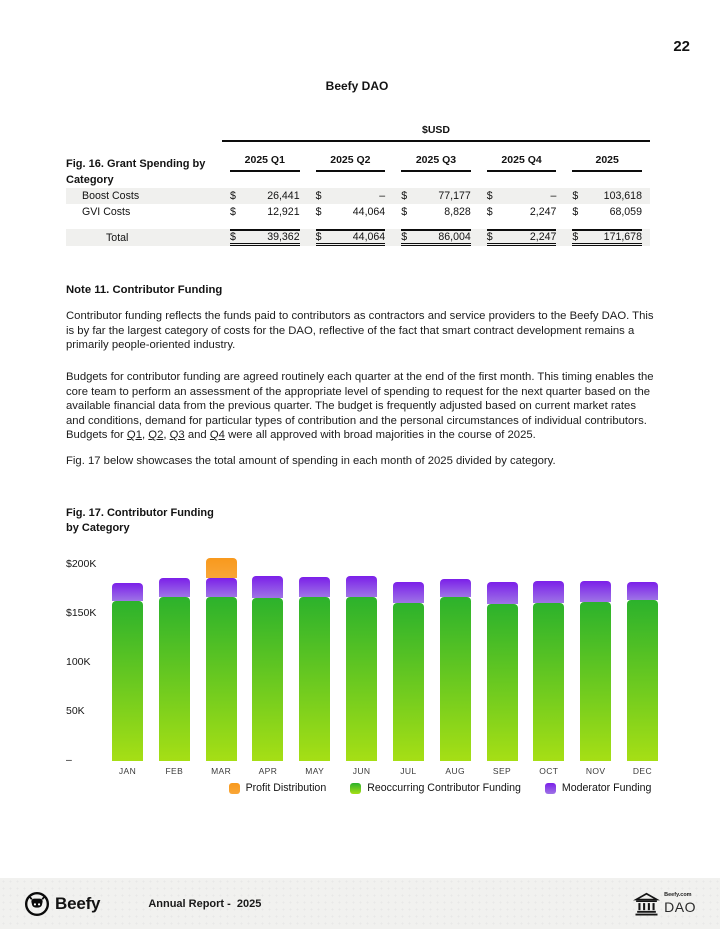 The height and width of the screenshot is (929, 720). I want to click on amount-cell: $39,362, so click(265, 237).